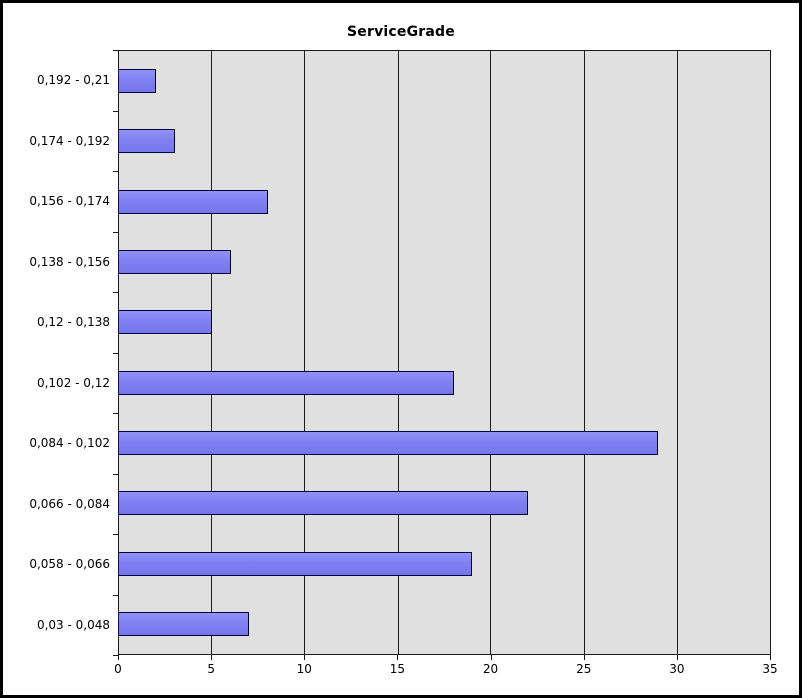 This screenshot has height=698, width=802. I want to click on x-tick-label: 25, so click(584, 669).